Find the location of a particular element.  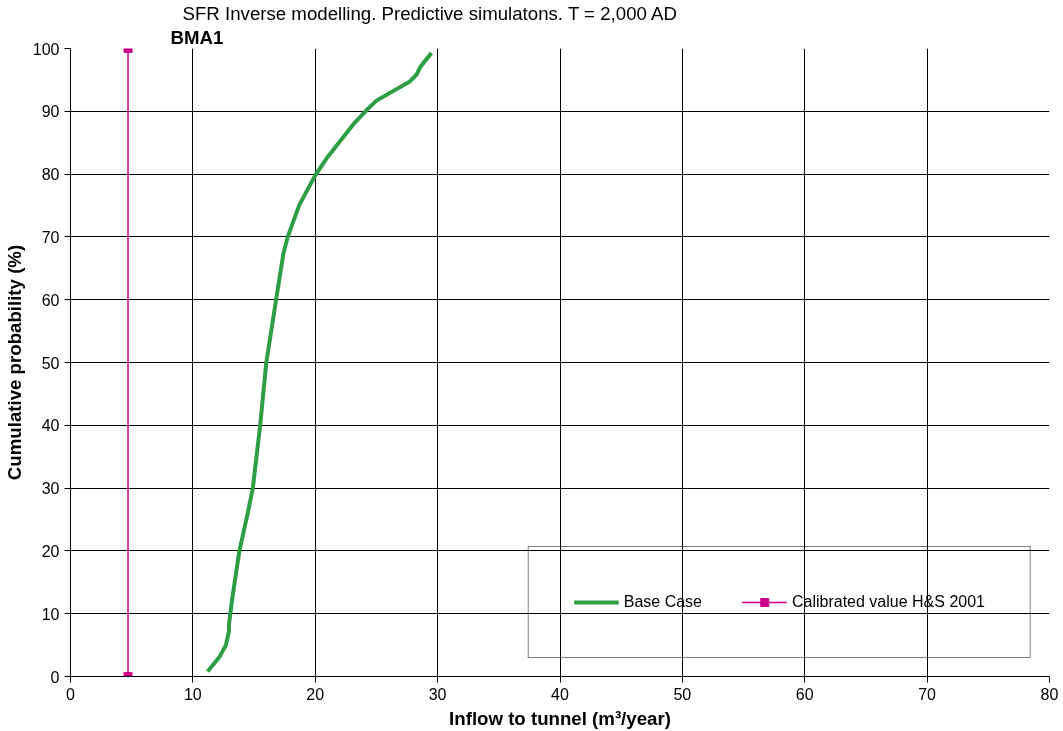

y-tick-label: 90 is located at coordinates (50, 112).